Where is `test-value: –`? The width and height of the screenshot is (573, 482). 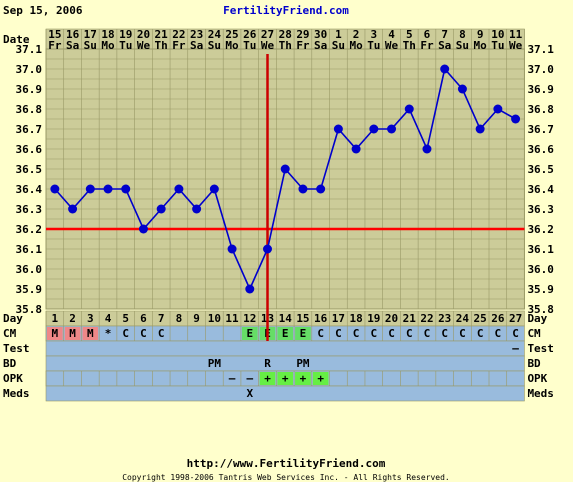
test-value: – is located at coordinates (515, 348).